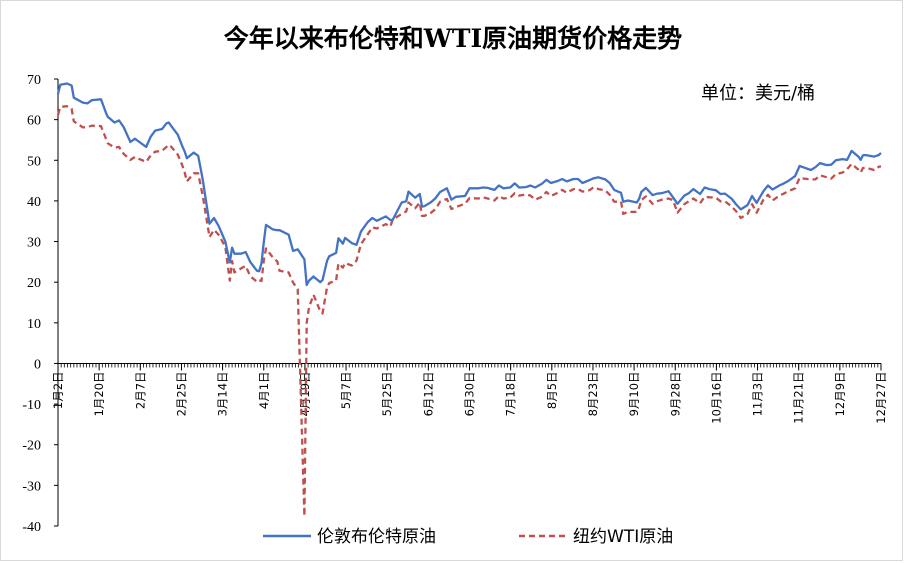 This screenshot has height=563, width=904. I want to click on x-tick-label: 12月27日, so click(881, 397).